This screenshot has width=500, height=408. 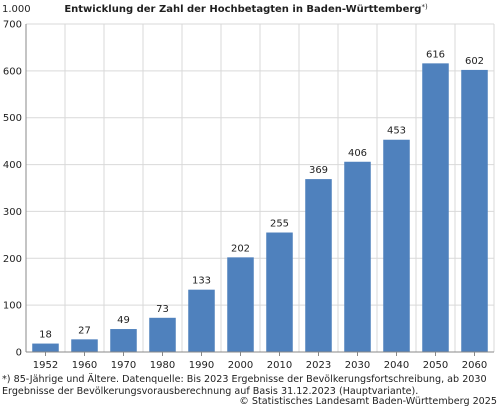 What do you see at coordinates (12, 25) in the screenshot?
I see `y-tick-label: 700` at bounding box center [12, 25].